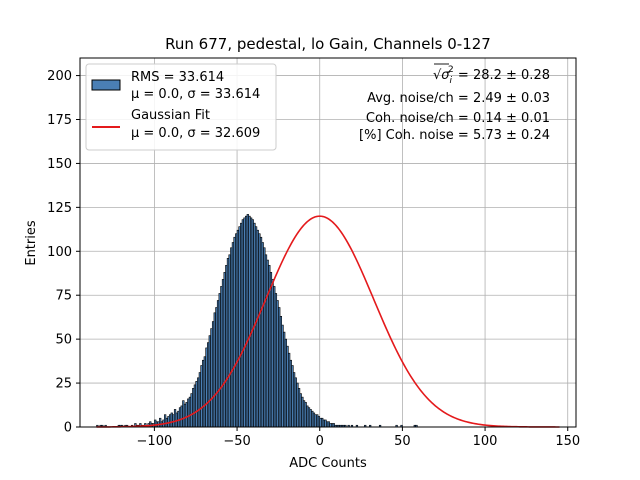 The width and height of the screenshot is (640, 480). What do you see at coordinates (177, 77) in the screenshot?
I see `legend-histogram-line-1: RMS = 33.614` at bounding box center [177, 77].